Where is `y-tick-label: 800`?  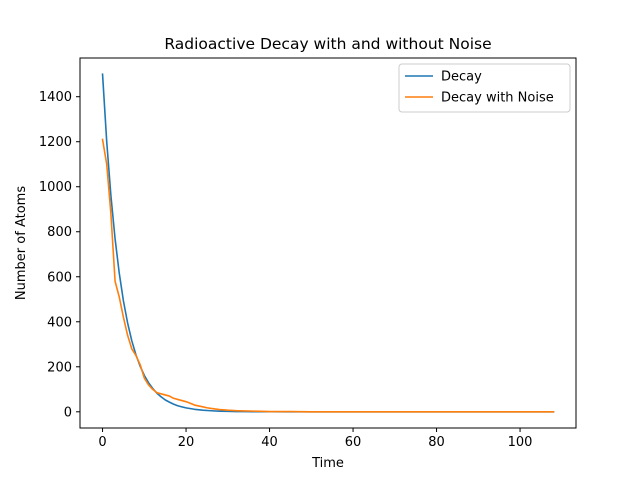 y-tick-label: 800 is located at coordinates (59, 232).